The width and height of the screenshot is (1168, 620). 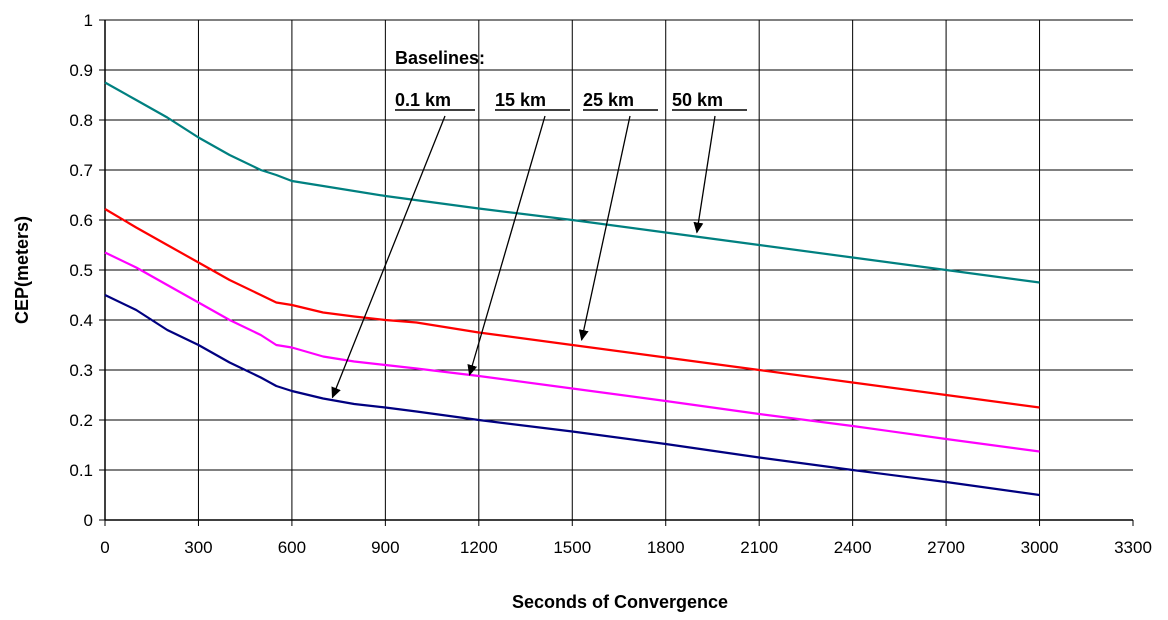 What do you see at coordinates (81, 320) in the screenshot?
I see `y-tick-label: 0.4` at bounding box center [81, 320].